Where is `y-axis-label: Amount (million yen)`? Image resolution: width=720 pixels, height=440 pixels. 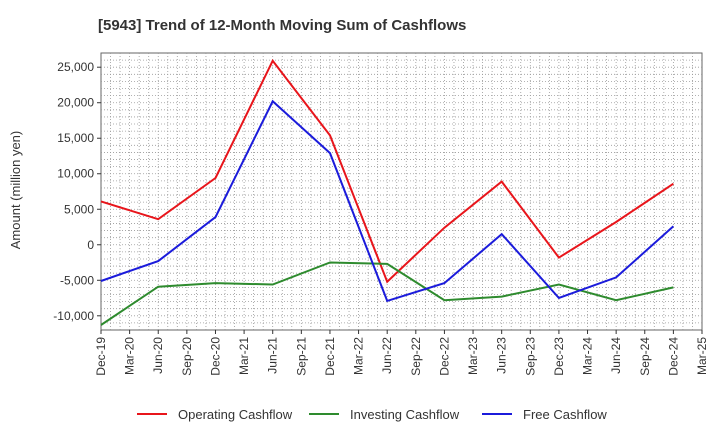
y-axis-label: Amount (million yen) is located at coordinates (15, 190).